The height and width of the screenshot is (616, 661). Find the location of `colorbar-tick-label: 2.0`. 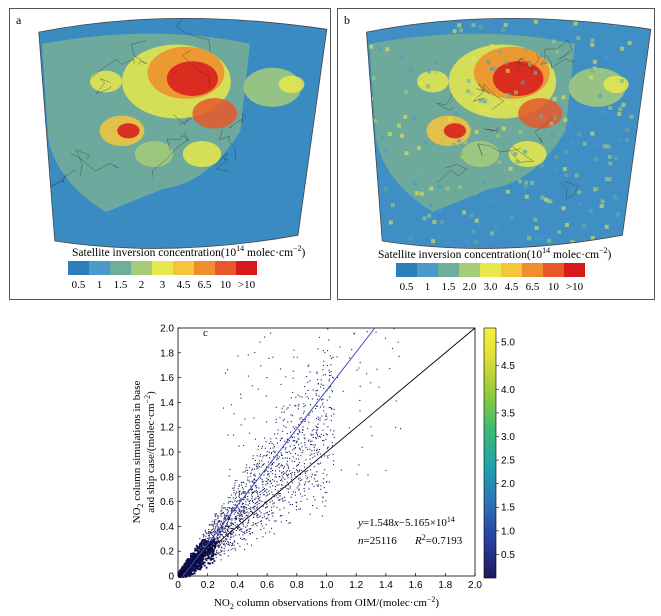

colorbar-tick-label: 2.0 is located at coordinates (469, 287).